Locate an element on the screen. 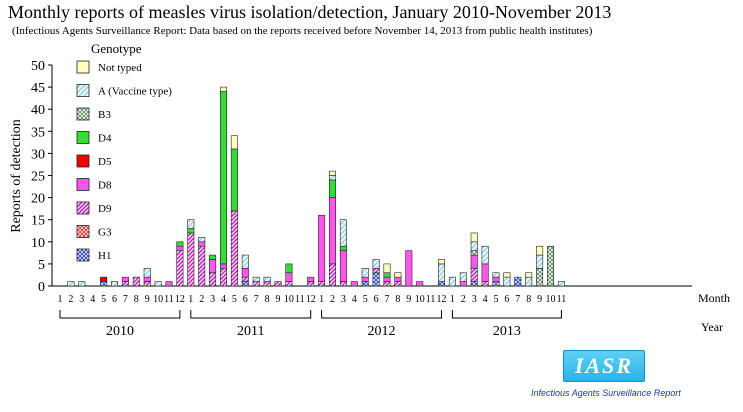 The image size is (743, 412). iasr-logo: IASR is located at coordinates (604, 366).